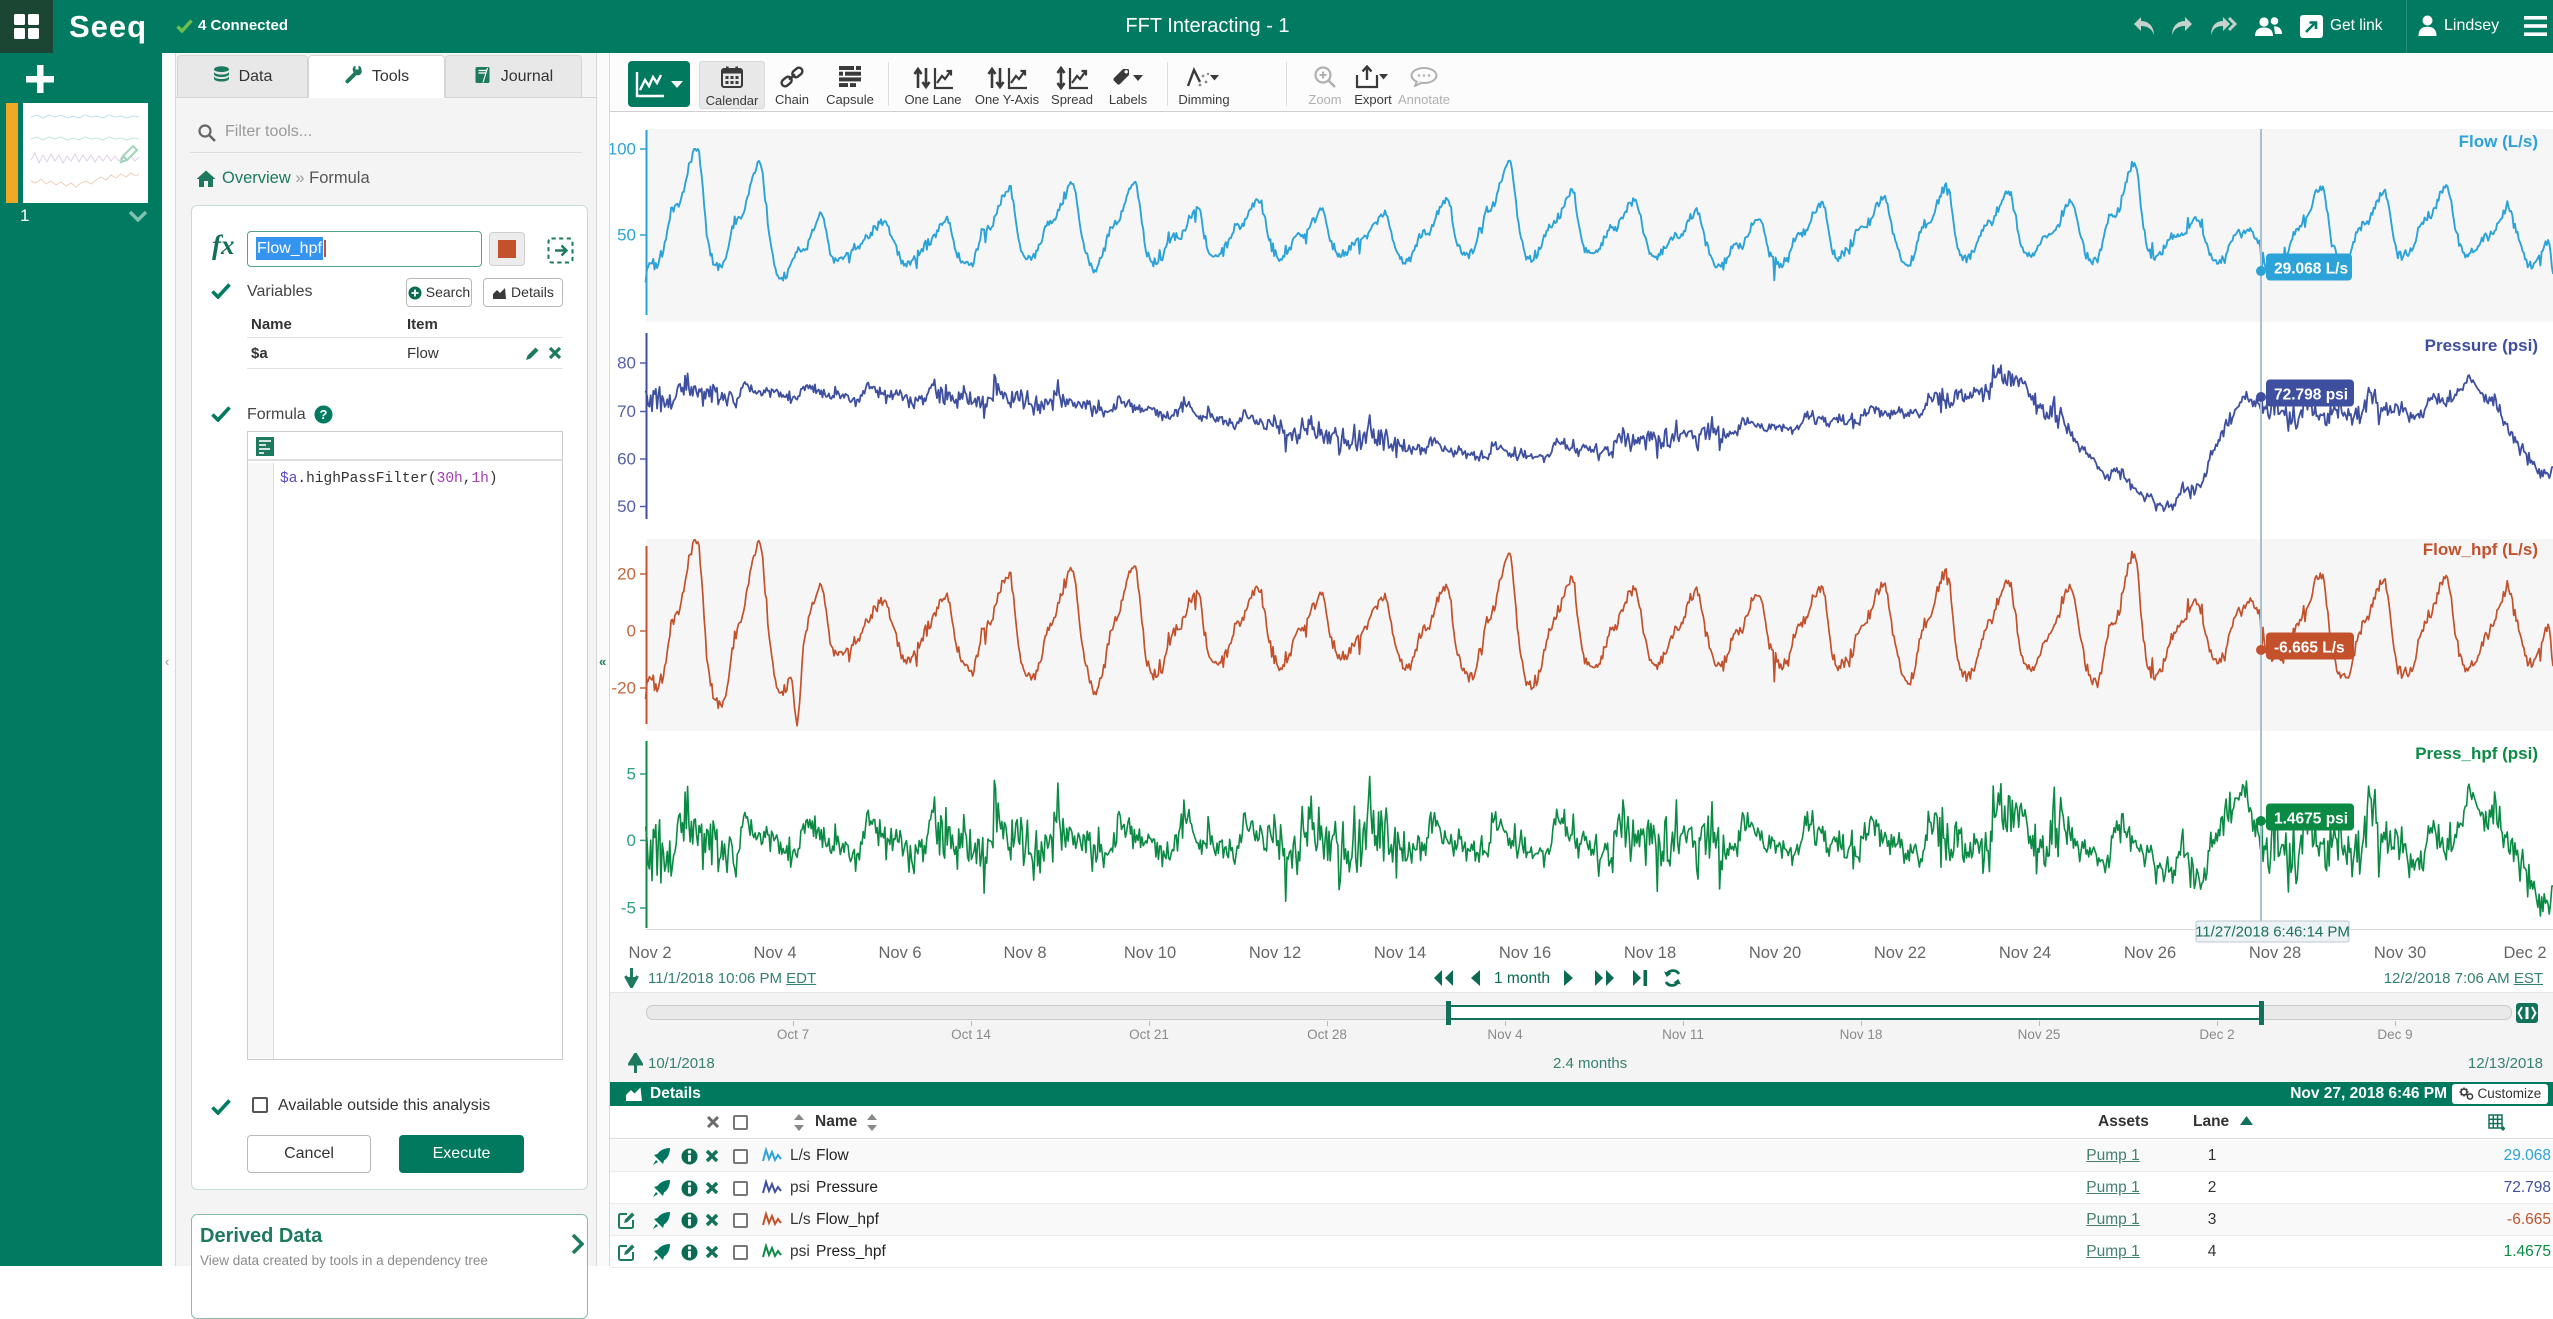 The height and width of the screenshot is (1319, 2553). Describe the element at coordinates (1024, 953) in the screenshot. I see `svg-text: Nov 8` at that location.